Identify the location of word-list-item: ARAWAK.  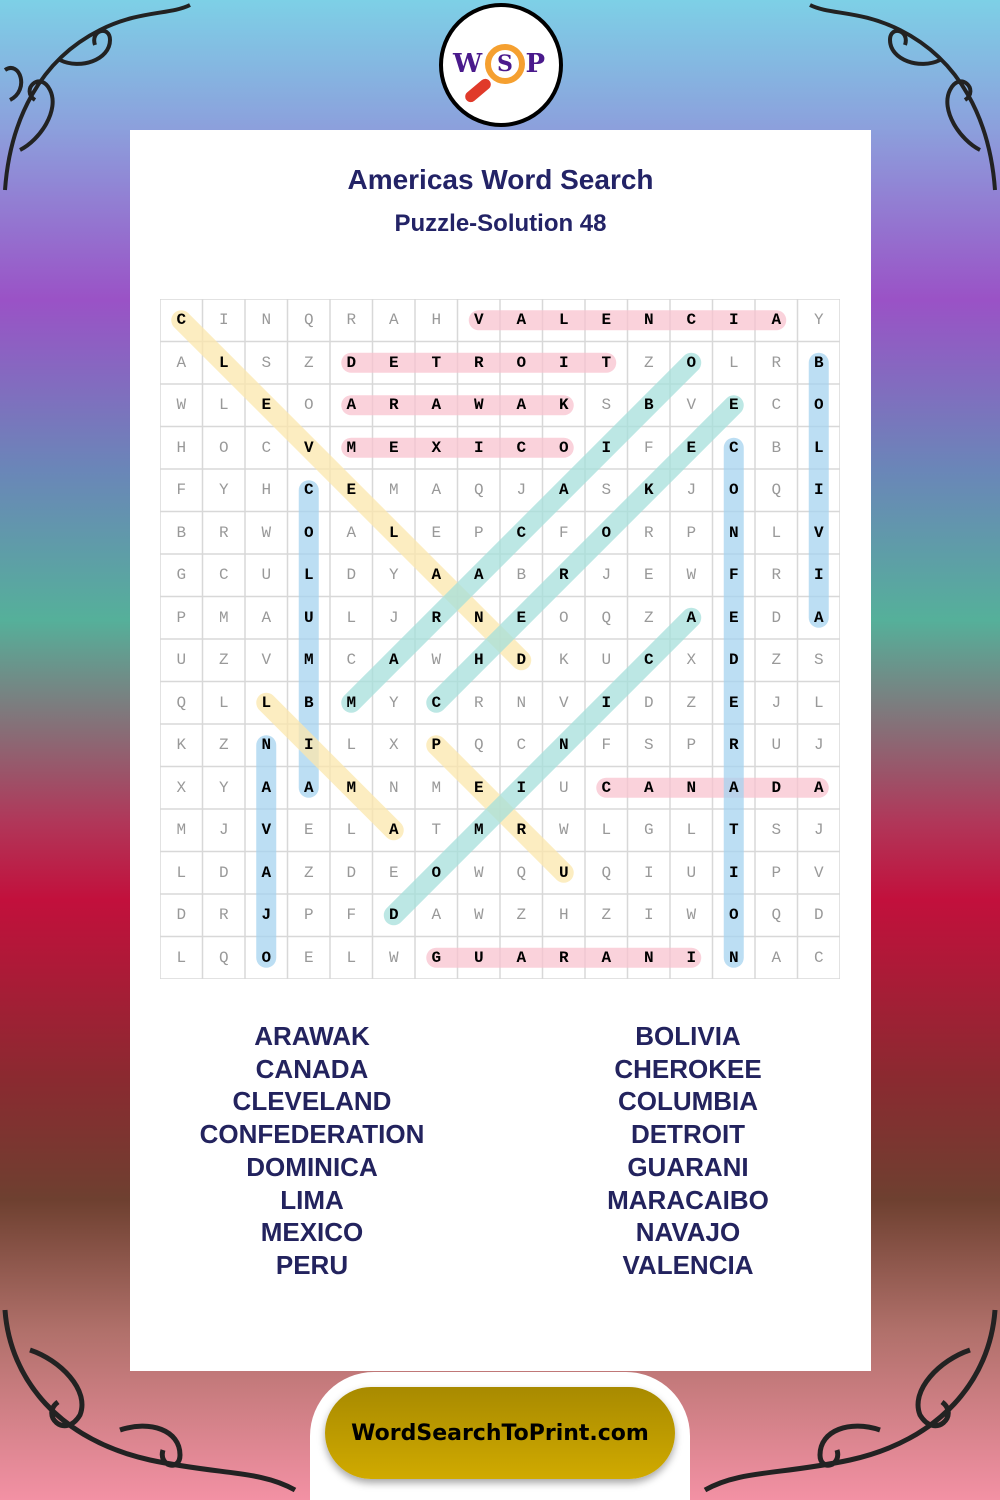
(312, 1036).